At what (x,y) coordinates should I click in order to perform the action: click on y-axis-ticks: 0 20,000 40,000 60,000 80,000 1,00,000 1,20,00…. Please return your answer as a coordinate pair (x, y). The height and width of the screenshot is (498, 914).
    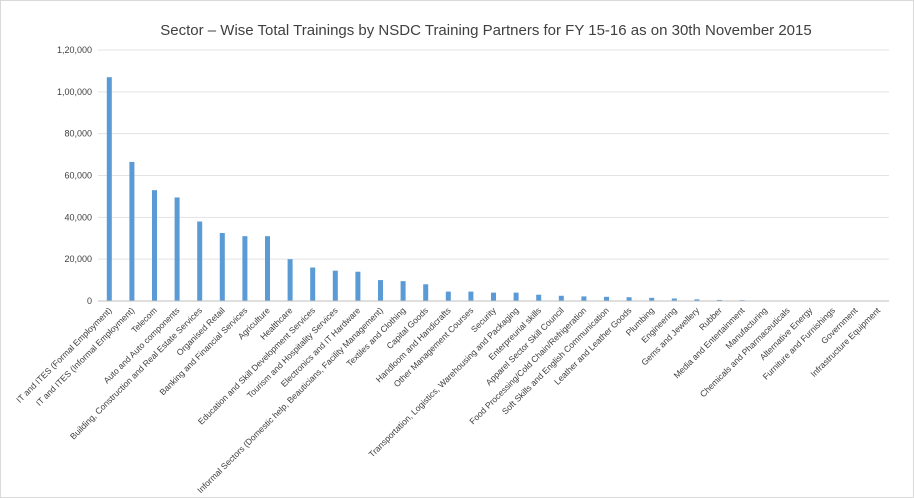
    Looking at the image, I should click on (74, 175).